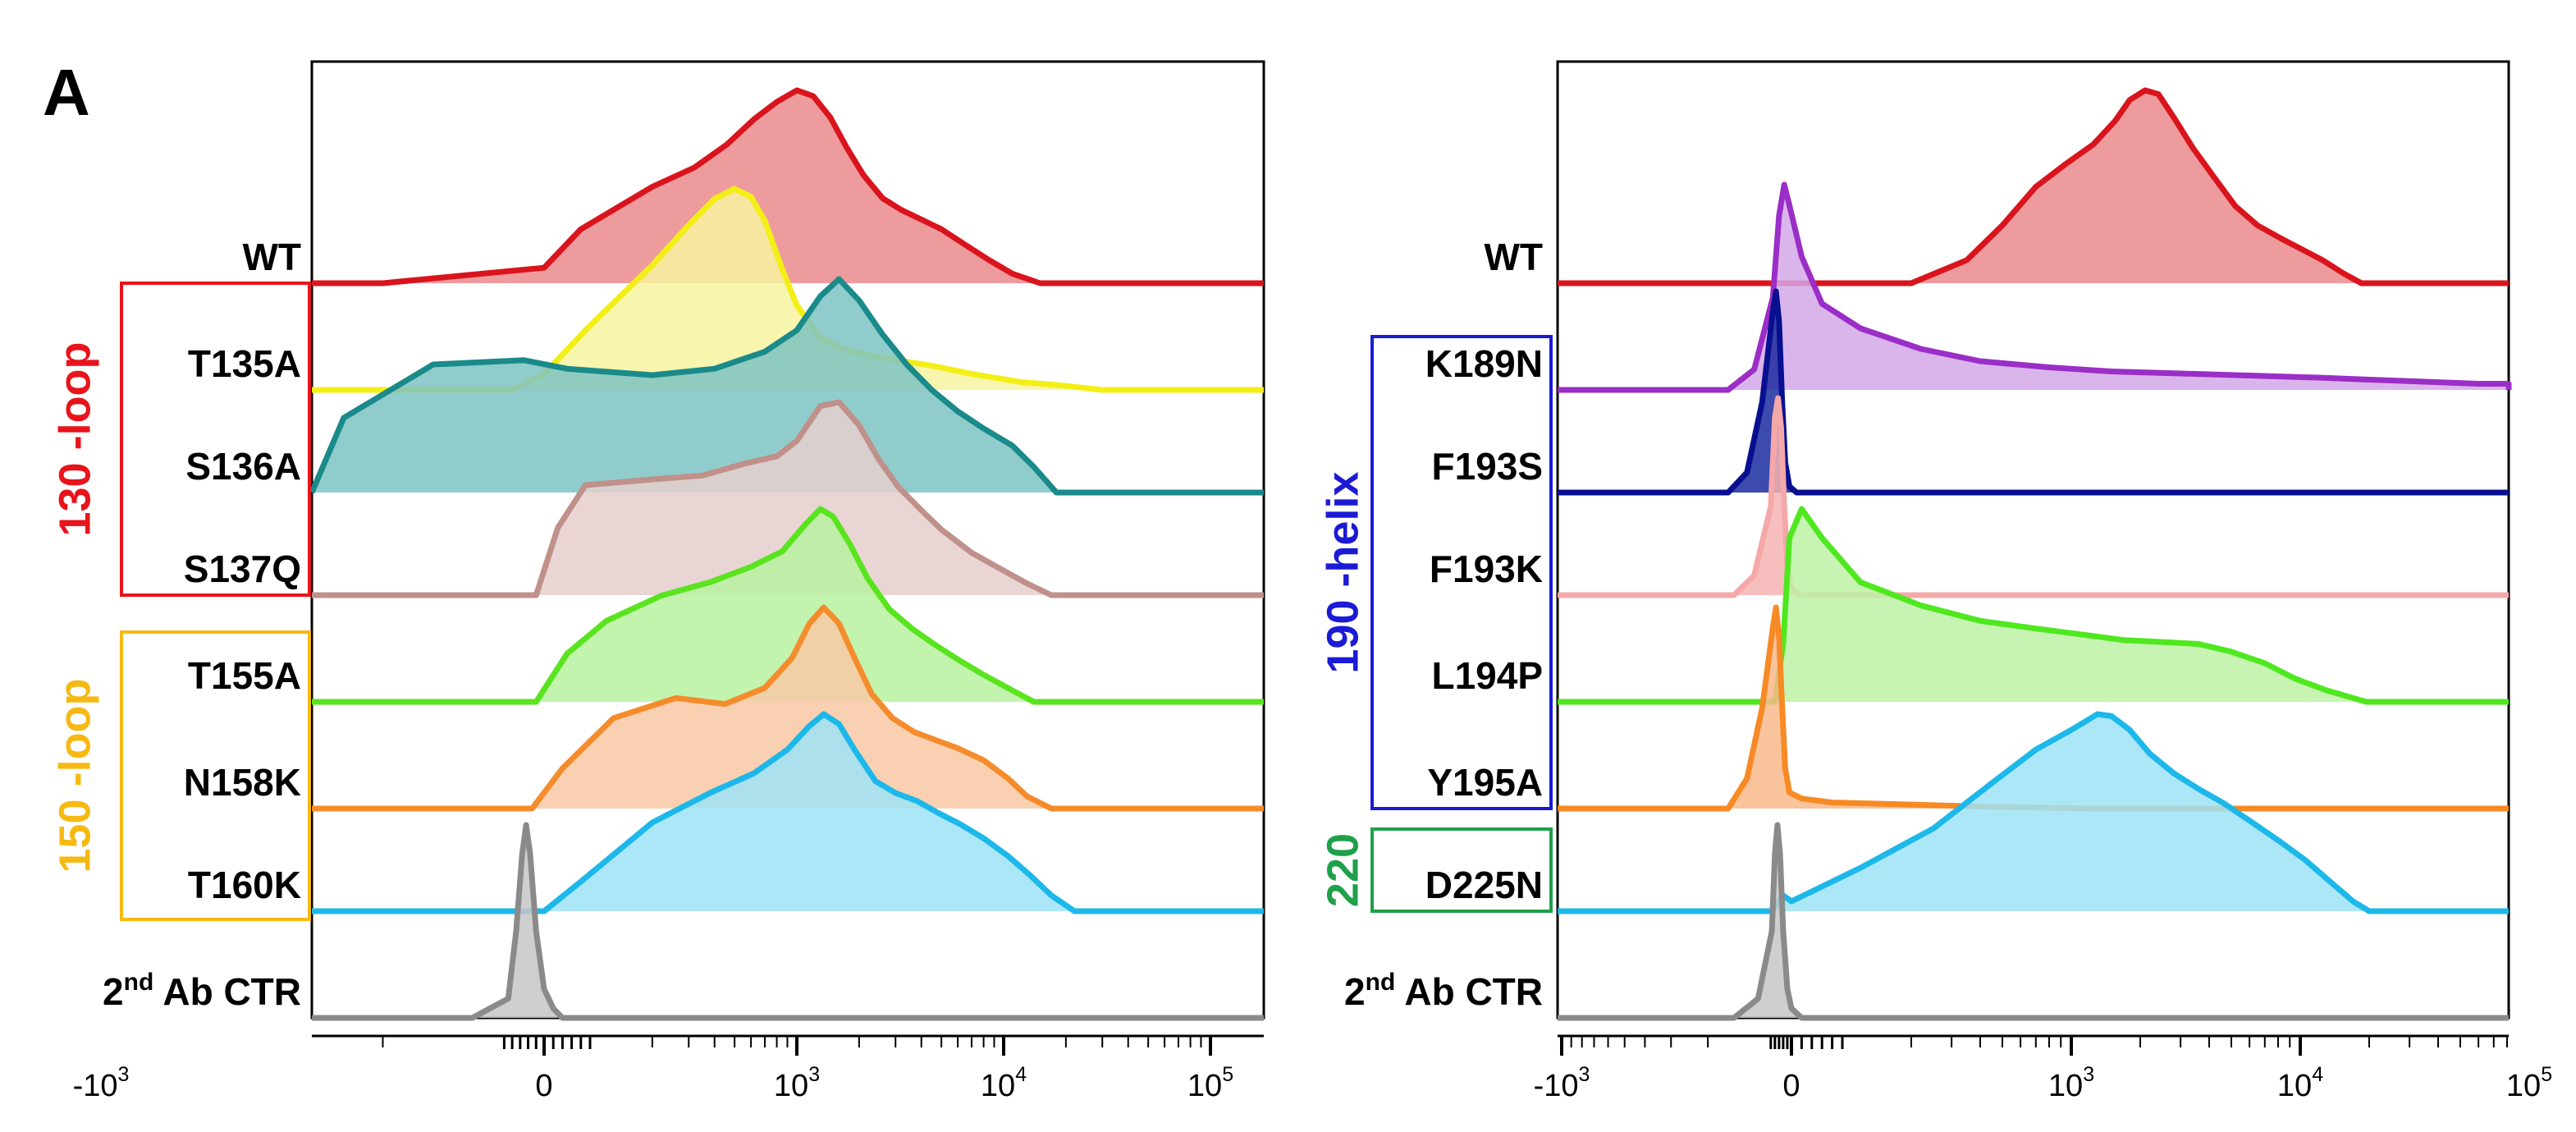 The image size is (2576, 1132). I want to click on histogram-n158k, so click(788, 708).